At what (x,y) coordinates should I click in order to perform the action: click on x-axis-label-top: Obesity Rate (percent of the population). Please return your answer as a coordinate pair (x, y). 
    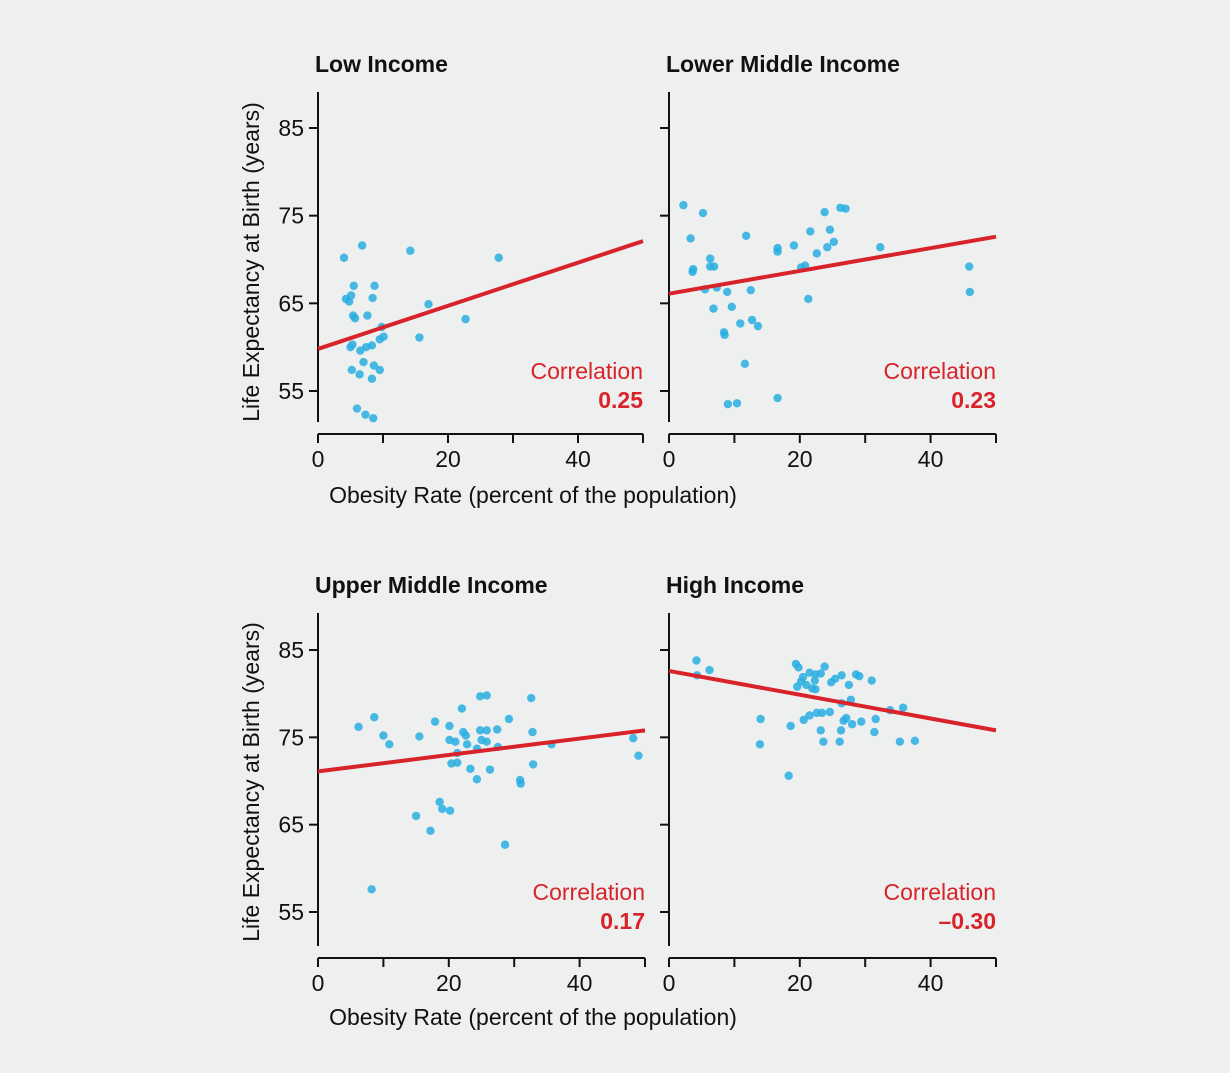
    Looking at the image, I should click on (533, 495).